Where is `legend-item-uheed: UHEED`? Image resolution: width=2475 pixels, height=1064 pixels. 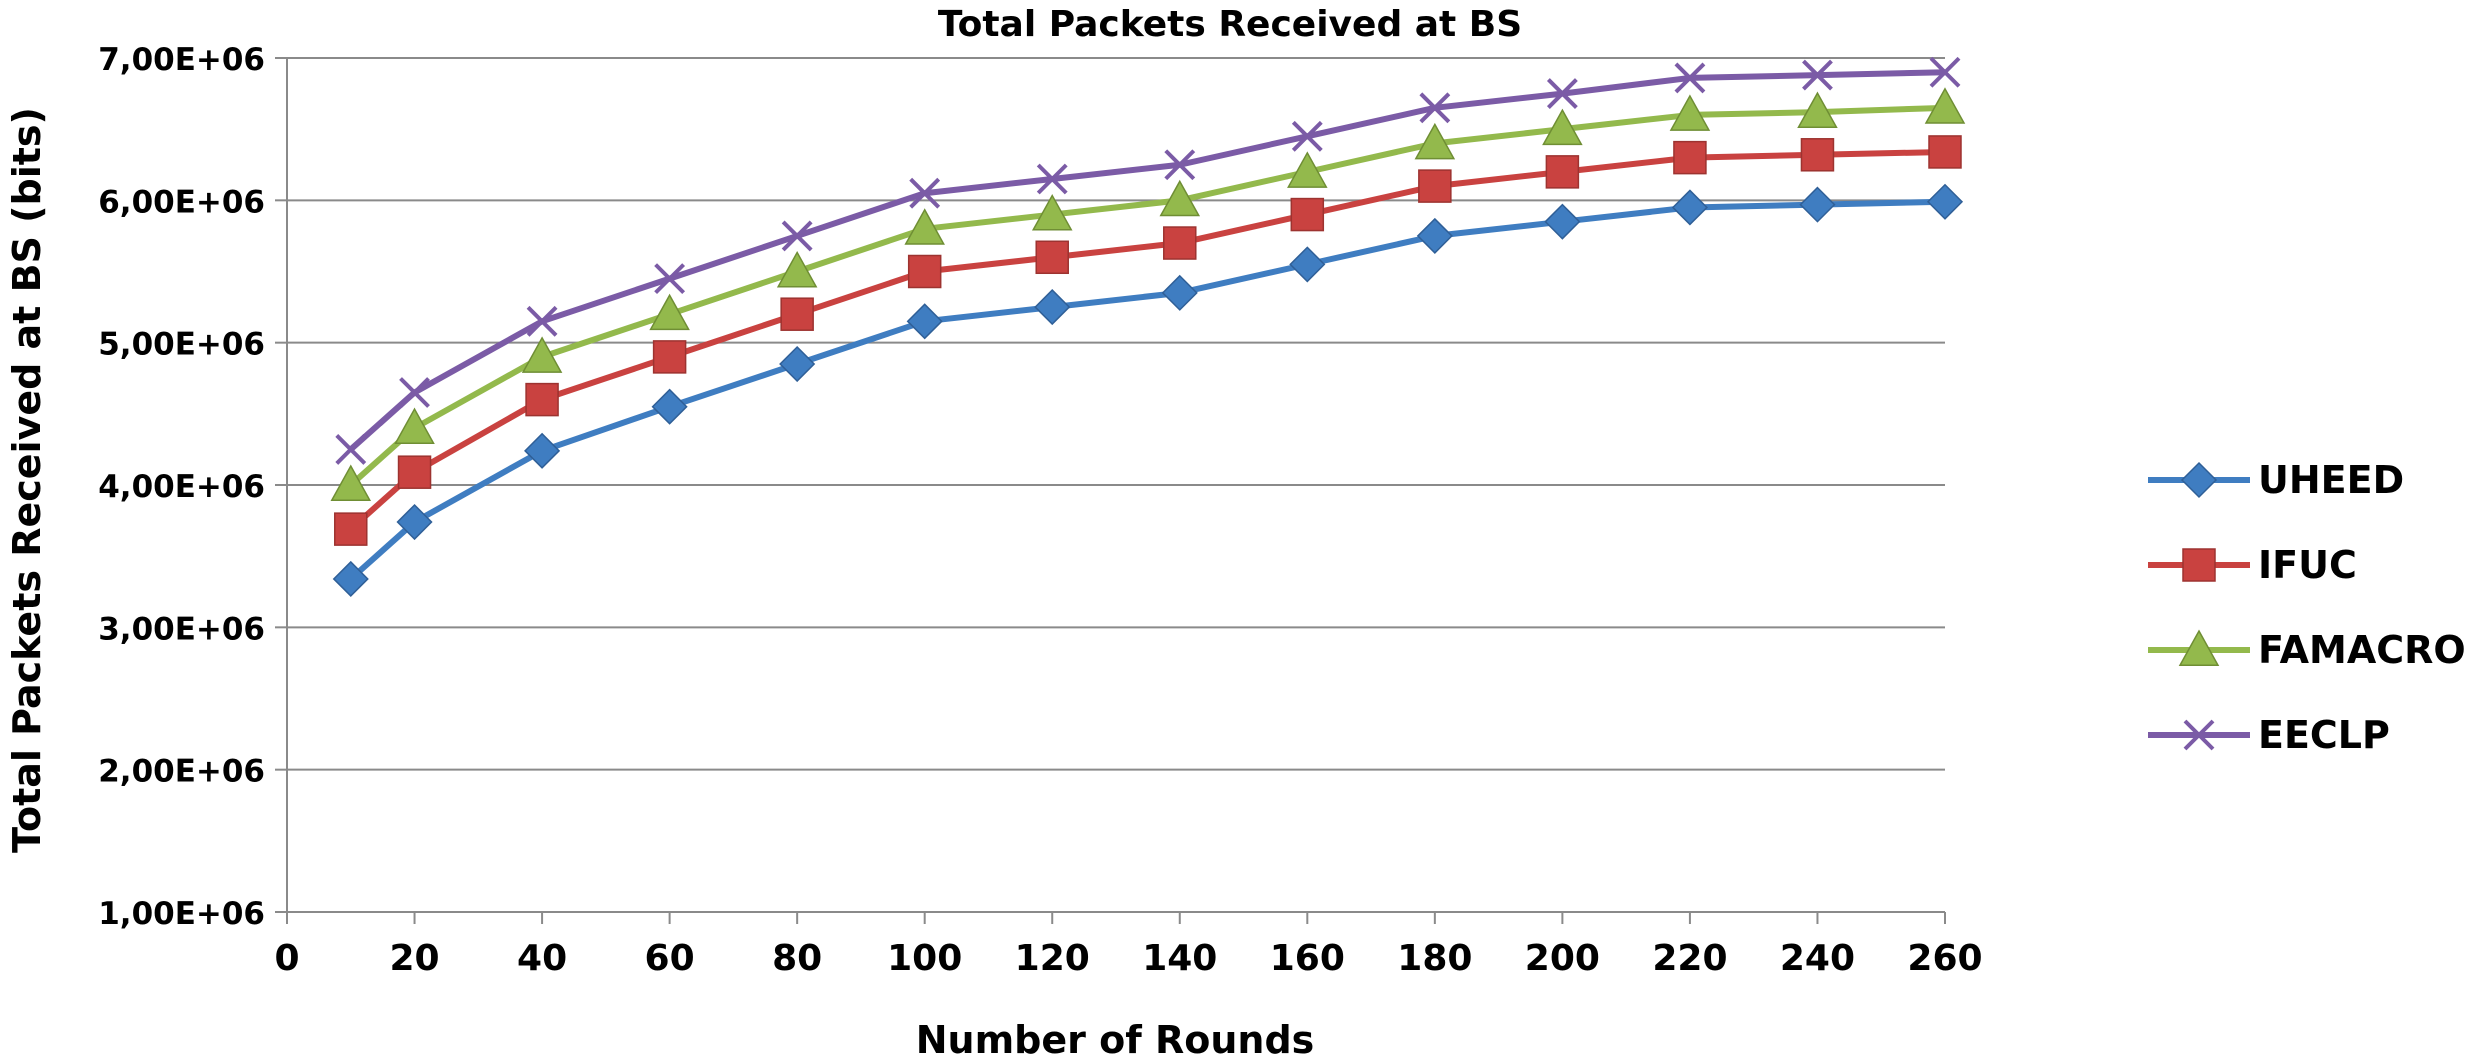 legend-item-uheed: UHEED is located at coordinates (2276, 480).